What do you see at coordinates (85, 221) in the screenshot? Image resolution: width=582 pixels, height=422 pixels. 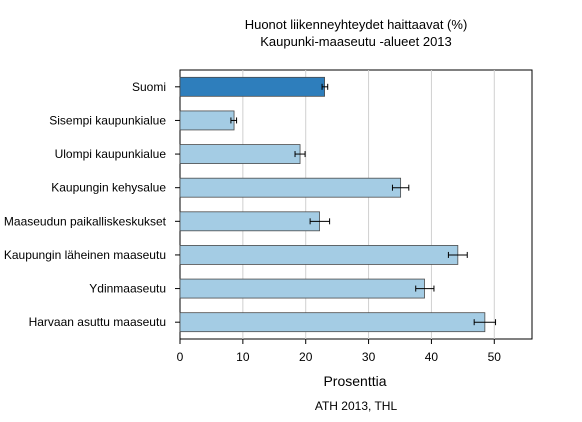 I see `category-label-4: Maaseudun paikalliskeskukset` at bounding box center [85, 221].